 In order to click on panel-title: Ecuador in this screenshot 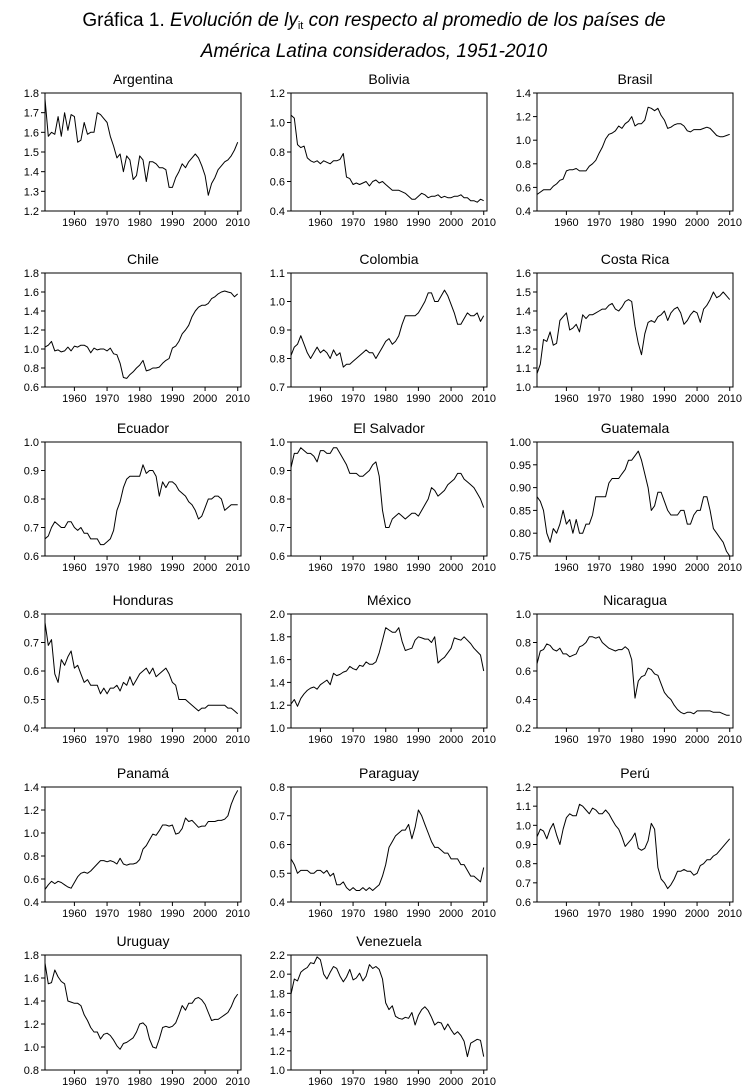, I will do `click(143, 428)`.